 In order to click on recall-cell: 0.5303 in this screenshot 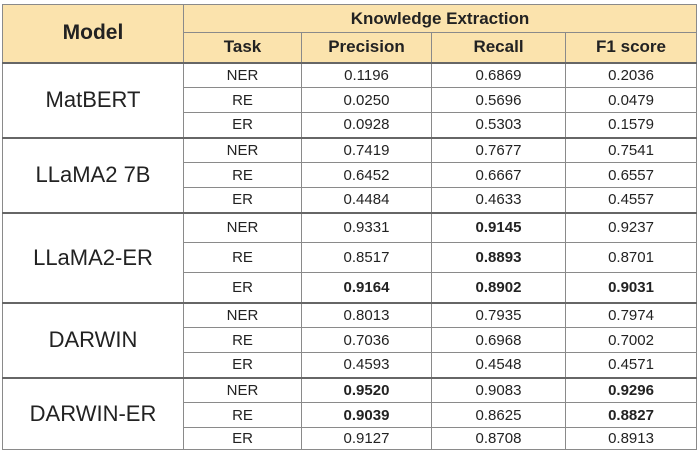, I will do `click(498, 125)`.